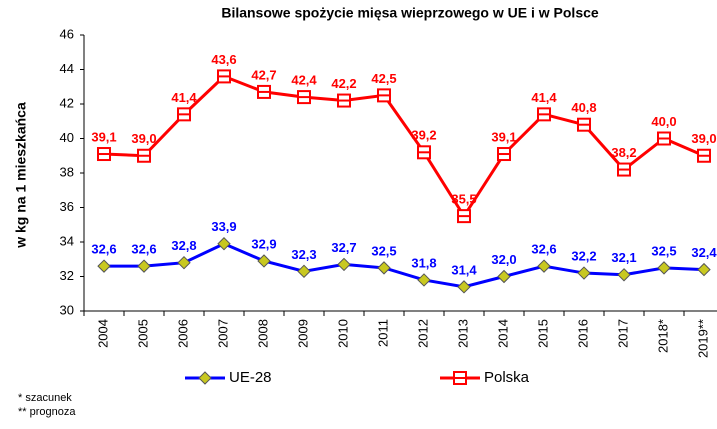  I want to click on y-tick-label: 30, so click(67, 309).